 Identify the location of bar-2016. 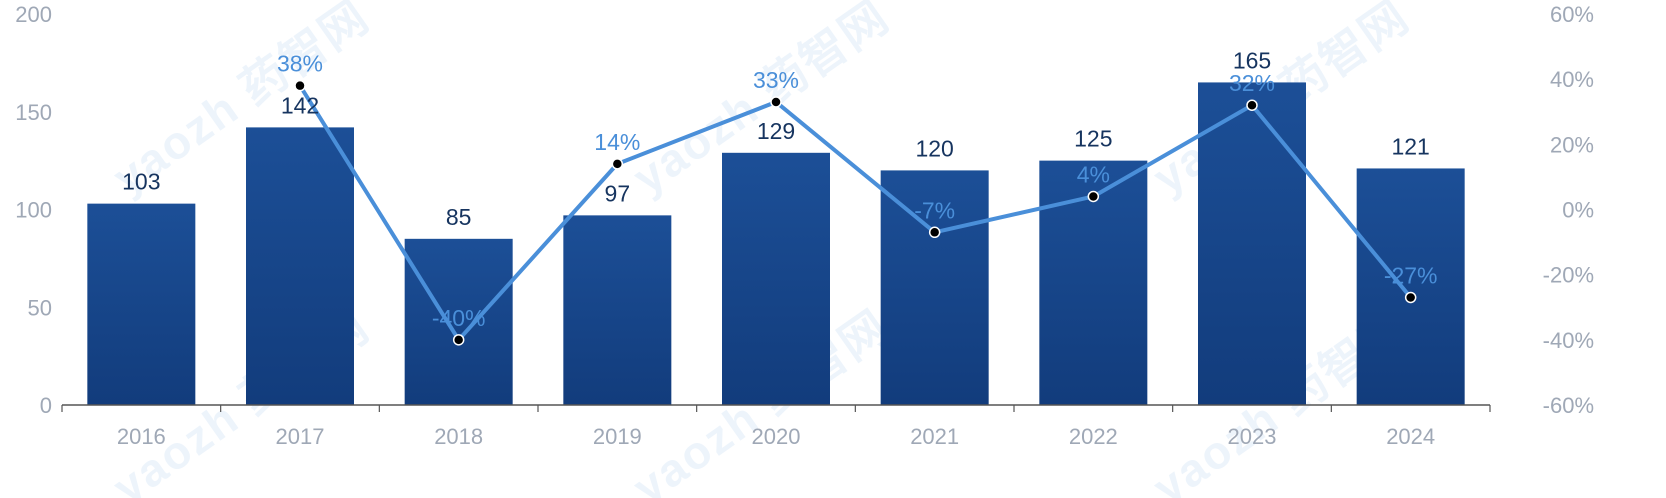
(141, 304).